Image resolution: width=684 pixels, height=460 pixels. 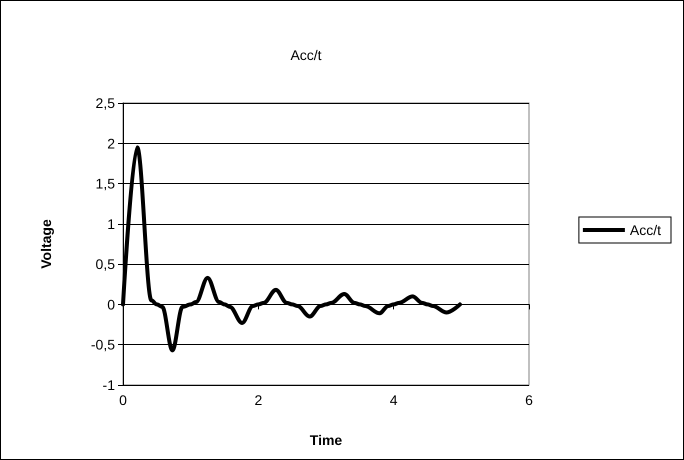 What do you see at coordinates (123, 400) in the screenshot?
I see `x-tick-label: 0` at bounding box center [123, 400].